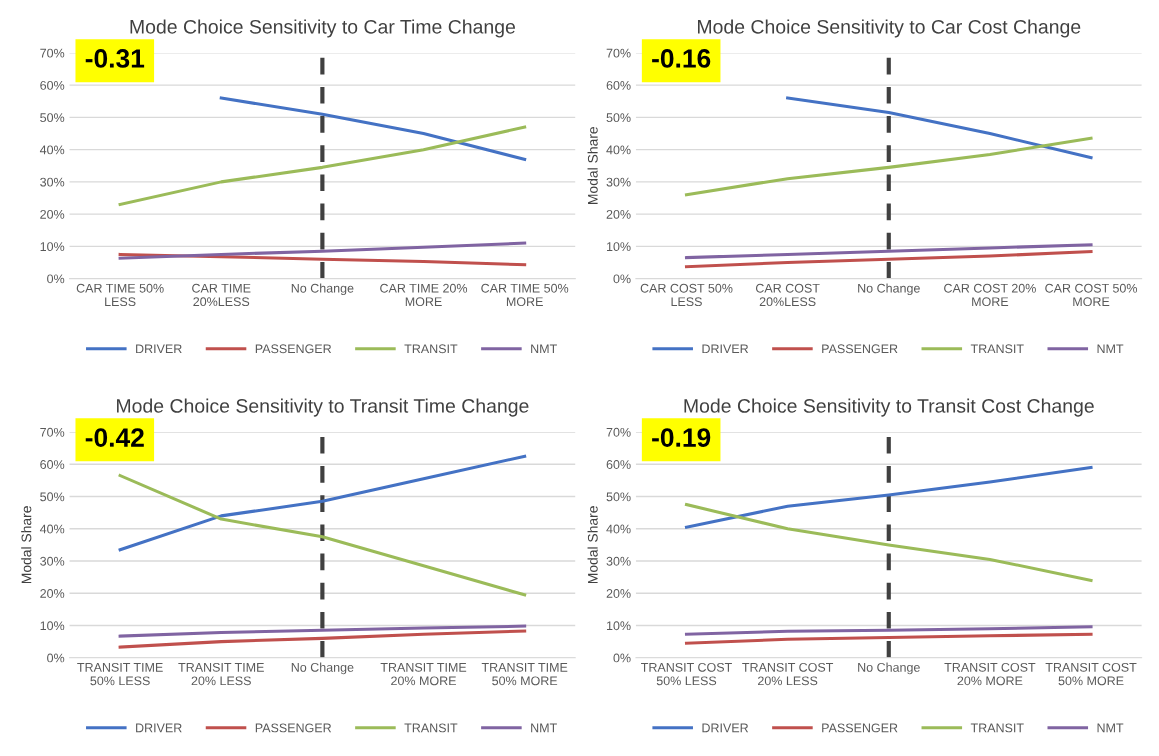 Image resolution: width=1159 pixels, height=756 pixels. What do you see at coordinates (525, 295) in the screenshot?
I see `x-tick-label: CAR TIME 50% MORE` at bounding box center [525, 295].